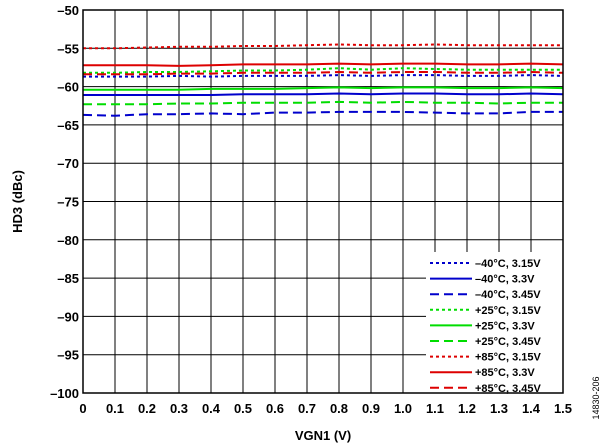 This screenshot has height=446, width=610. What do you see at coordinates (508, 358) in the screenshot?
I see `legend-label: +85°C, 3.15V` at bounding box center [508, 358].